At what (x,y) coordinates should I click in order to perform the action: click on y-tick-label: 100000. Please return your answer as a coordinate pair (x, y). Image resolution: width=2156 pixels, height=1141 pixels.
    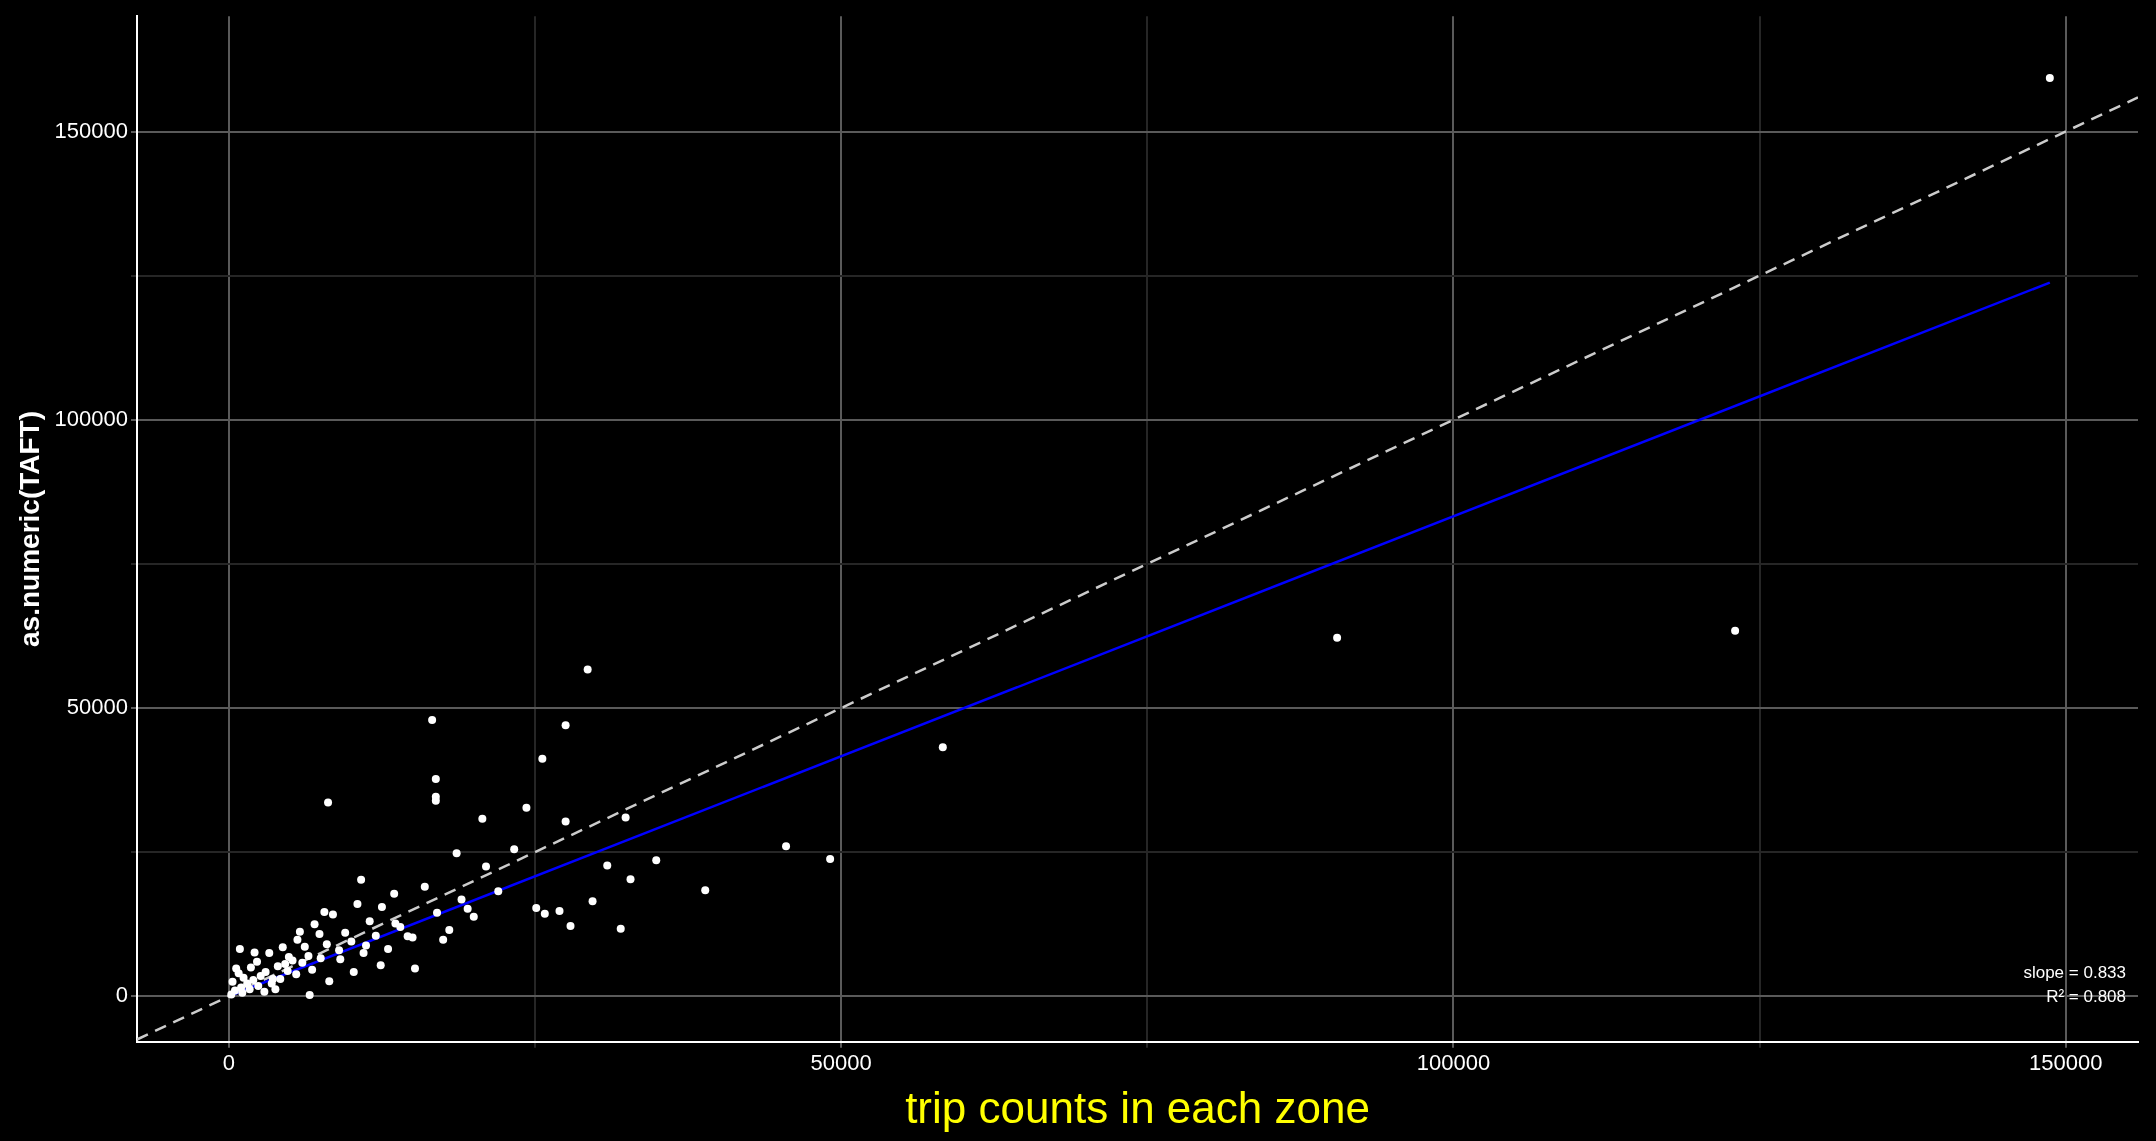
    Looking at the image, I should click on (91, 418).